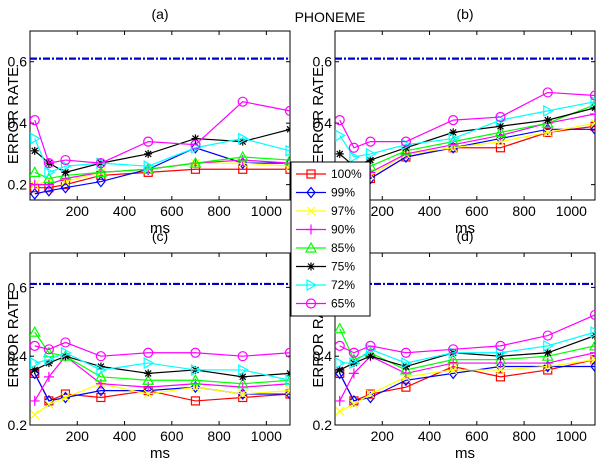 This screenshot has width=597, height=465. Describe the element at coordinates (18, 425) in the screenshot. I see `y-tick-label: 0.2` at that location.